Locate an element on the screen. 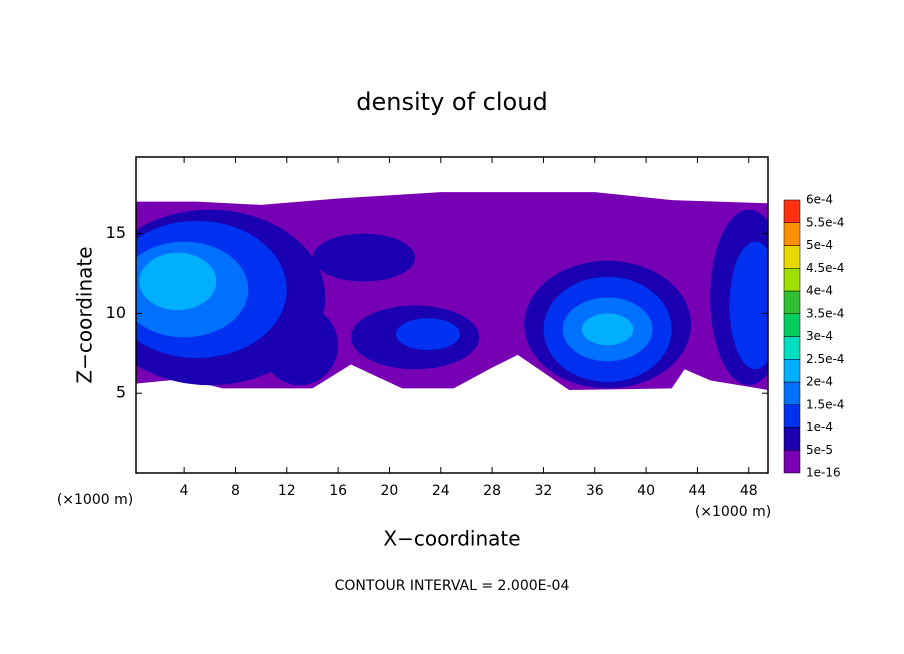 This screenshot has width=904, height=654. y-axis-label: Z−coordinate is located at coordinates (85, 314).